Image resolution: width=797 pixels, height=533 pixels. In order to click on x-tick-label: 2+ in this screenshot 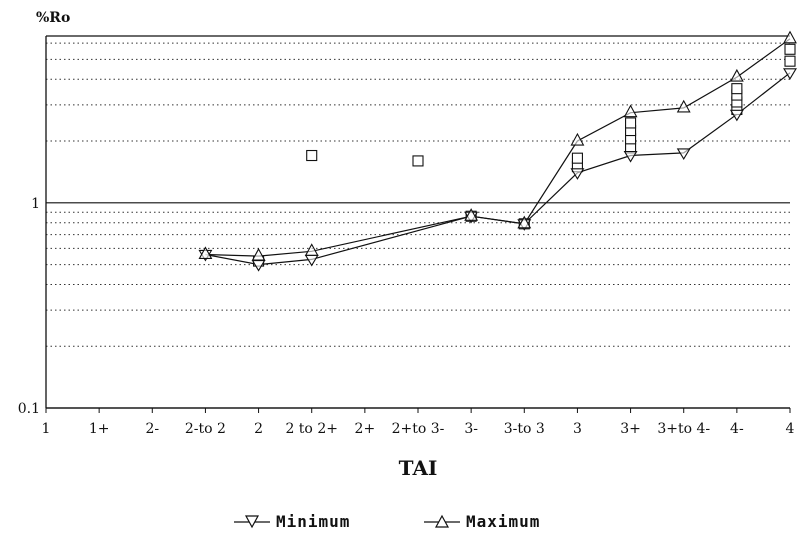, I will do `click(365, 429)`.